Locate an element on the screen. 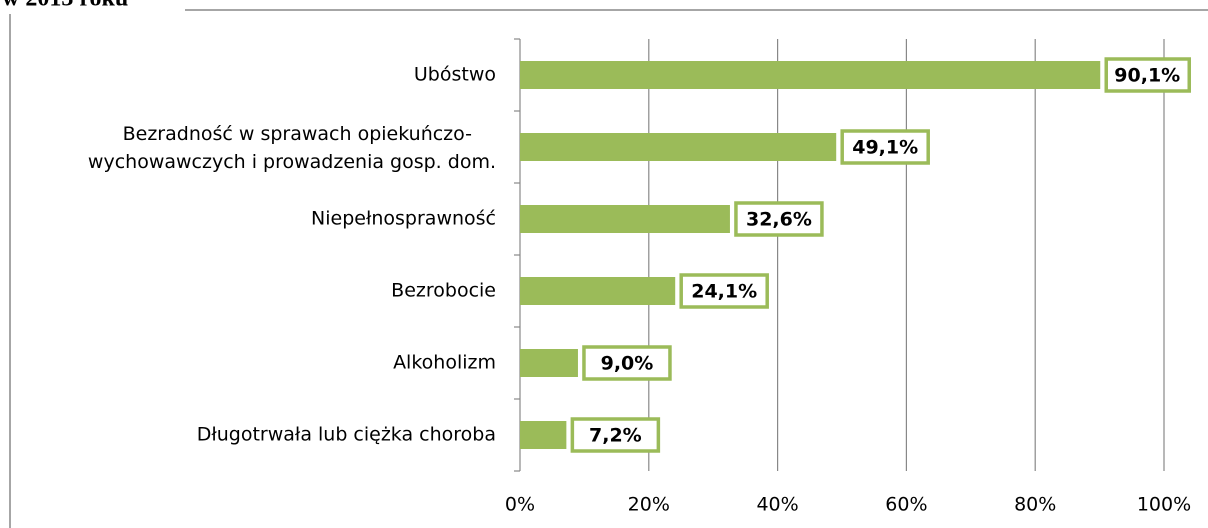  x-tick-label: 60% is located at coordinates (906, 505).